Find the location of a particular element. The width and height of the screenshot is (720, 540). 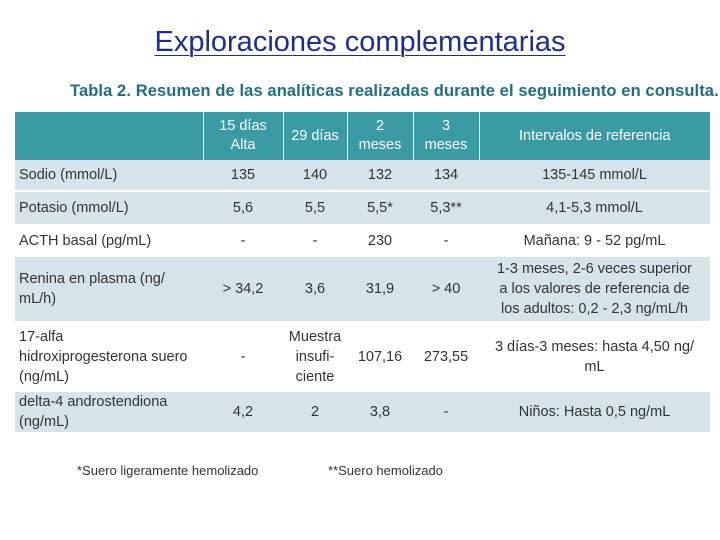

footnote-hemolizado: **Suero hemolizado is located at coordinates (385, 470).